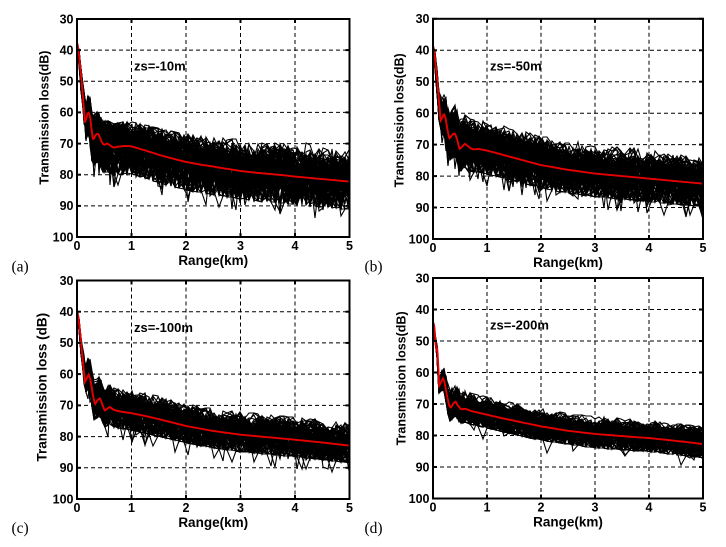 The width and height of the screenshot is (726, 547). What do you see at coordinates (516, 65) in the screenshot?
I see `svg-text: zs=-50m` at bounding box center [516, 65].